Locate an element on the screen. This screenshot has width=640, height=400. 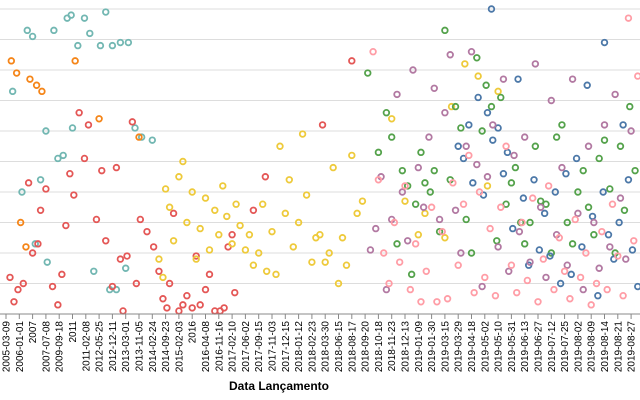
x-tick-label-37: 2019-05-10 is located at coordinates (499, 347).